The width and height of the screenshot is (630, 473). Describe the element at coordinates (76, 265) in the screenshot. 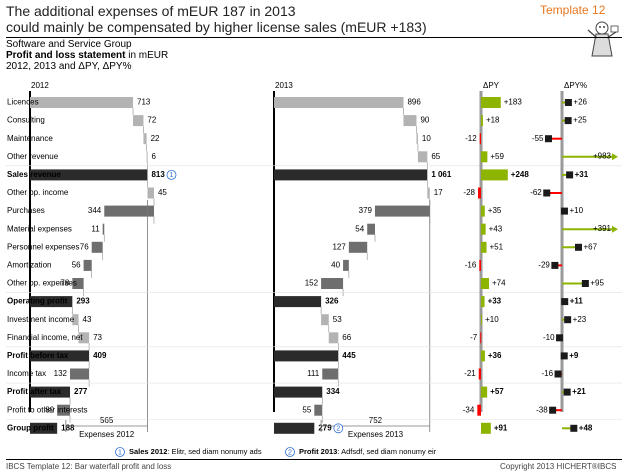

I see `bars-2012-value-label: 56` at that location.